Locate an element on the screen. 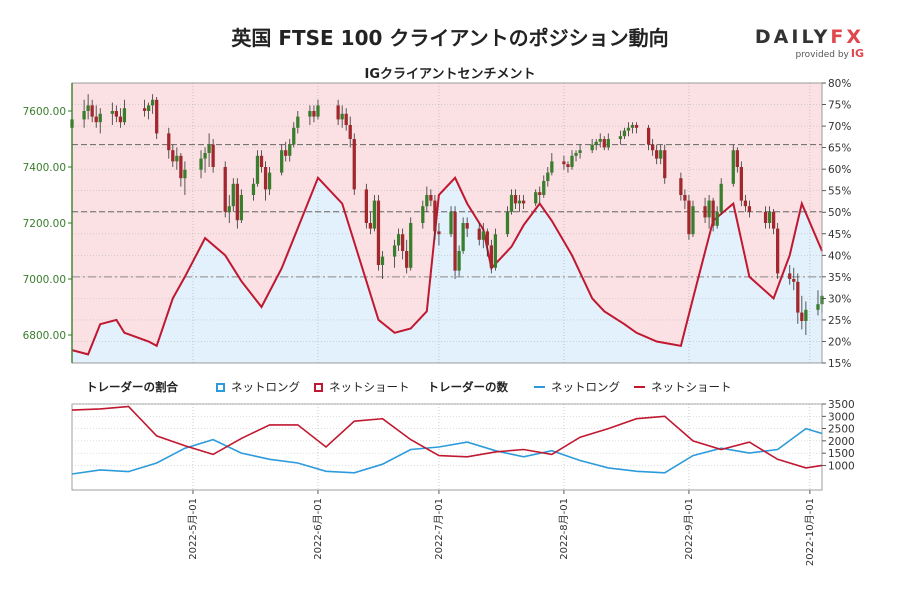  legend-box-long-icon is located at coordinates (220, 387).